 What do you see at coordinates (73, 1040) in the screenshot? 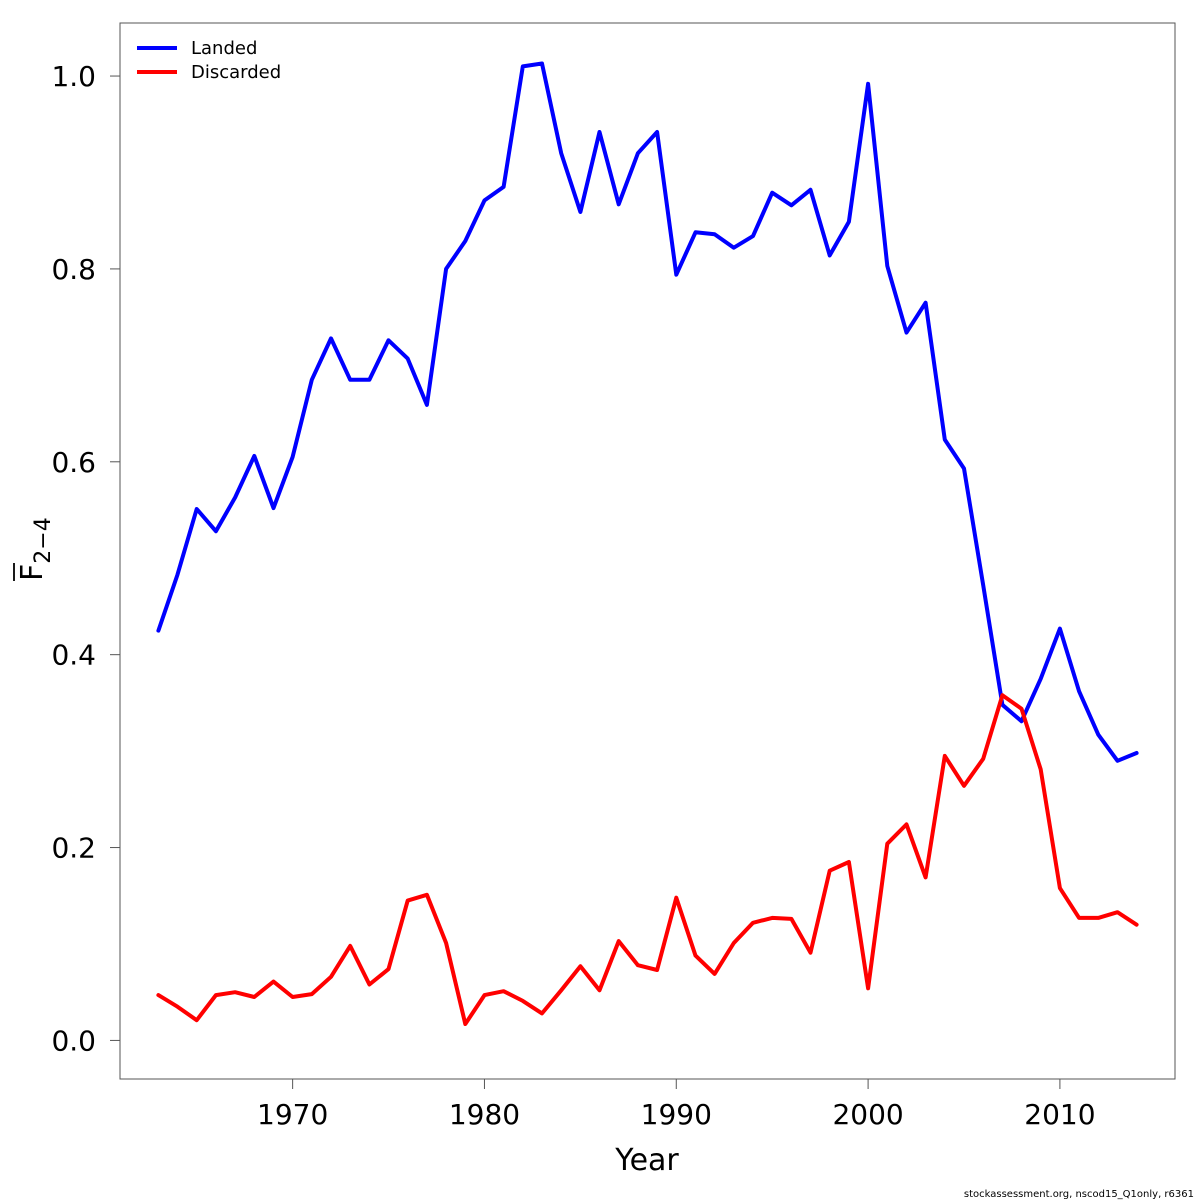
I see `y-tick-label: 0.0` at bounding box center [73, 1040].